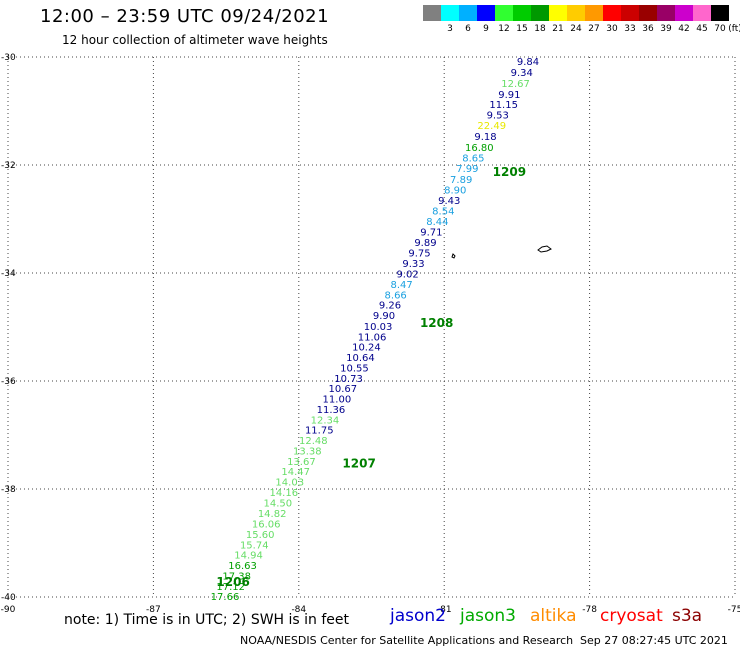 The height and width of the screenshot is (650, 740). I want to click on pass-number-label: 1206, so click(232, 582).